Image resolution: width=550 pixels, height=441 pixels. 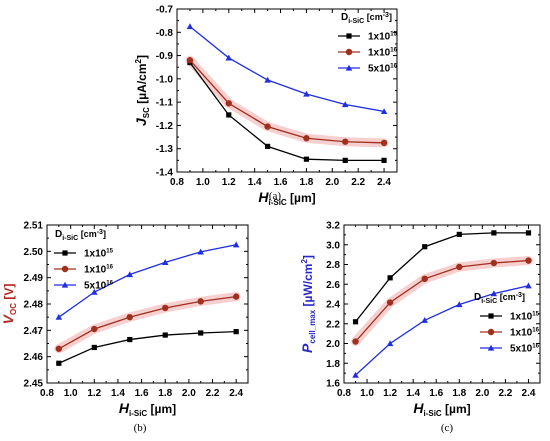 I want to click on y-tick-label: 3.0, so click(x=333, y=245).